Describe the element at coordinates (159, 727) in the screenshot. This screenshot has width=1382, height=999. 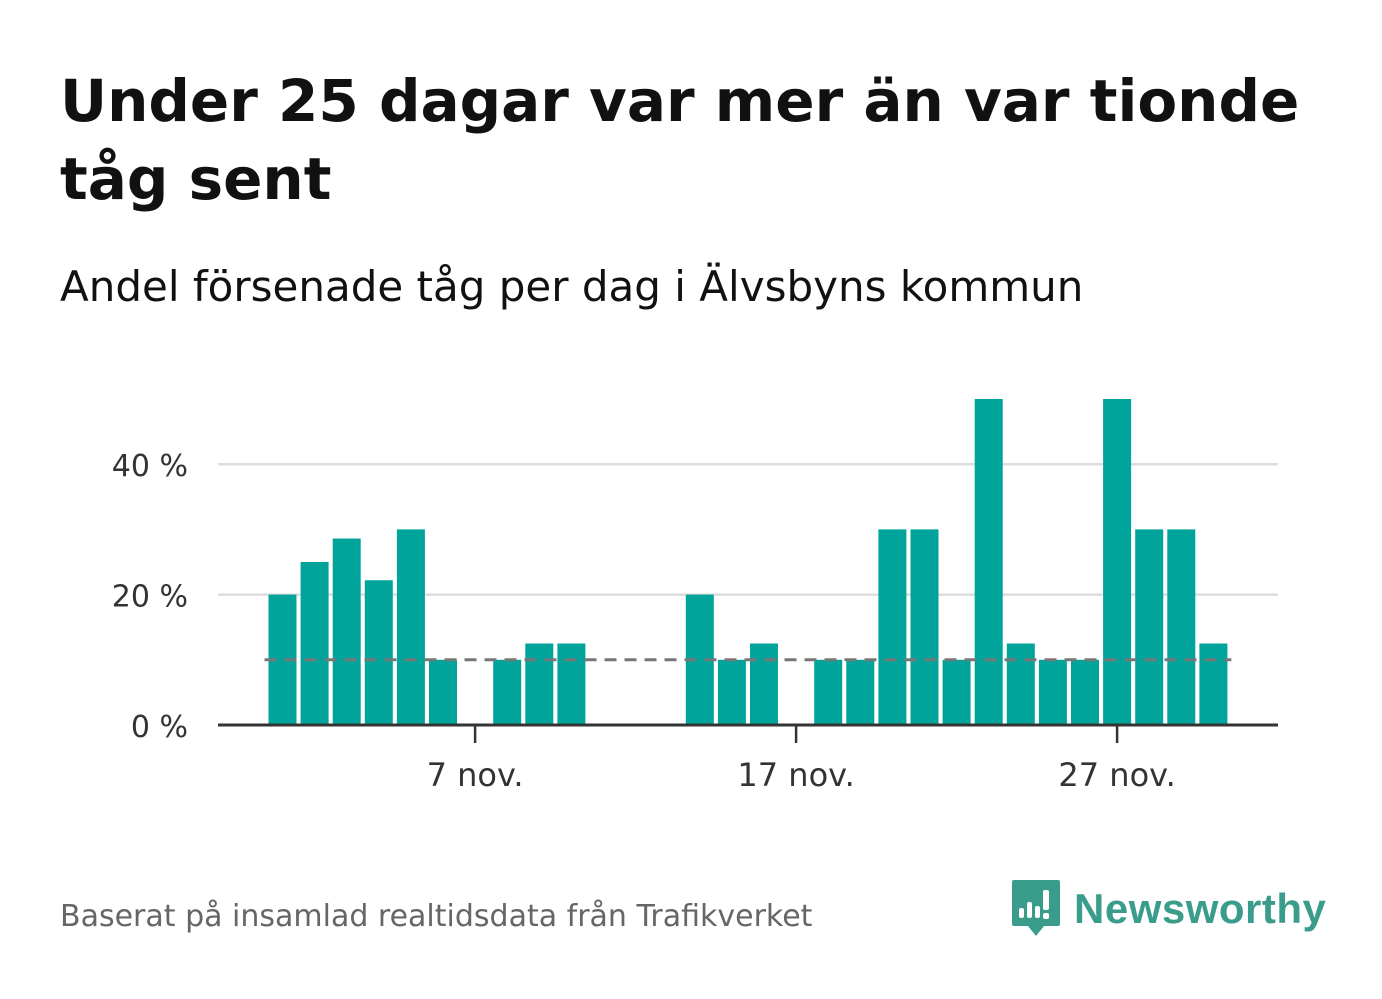
I see `y-tick-label: 0 %` at that location.